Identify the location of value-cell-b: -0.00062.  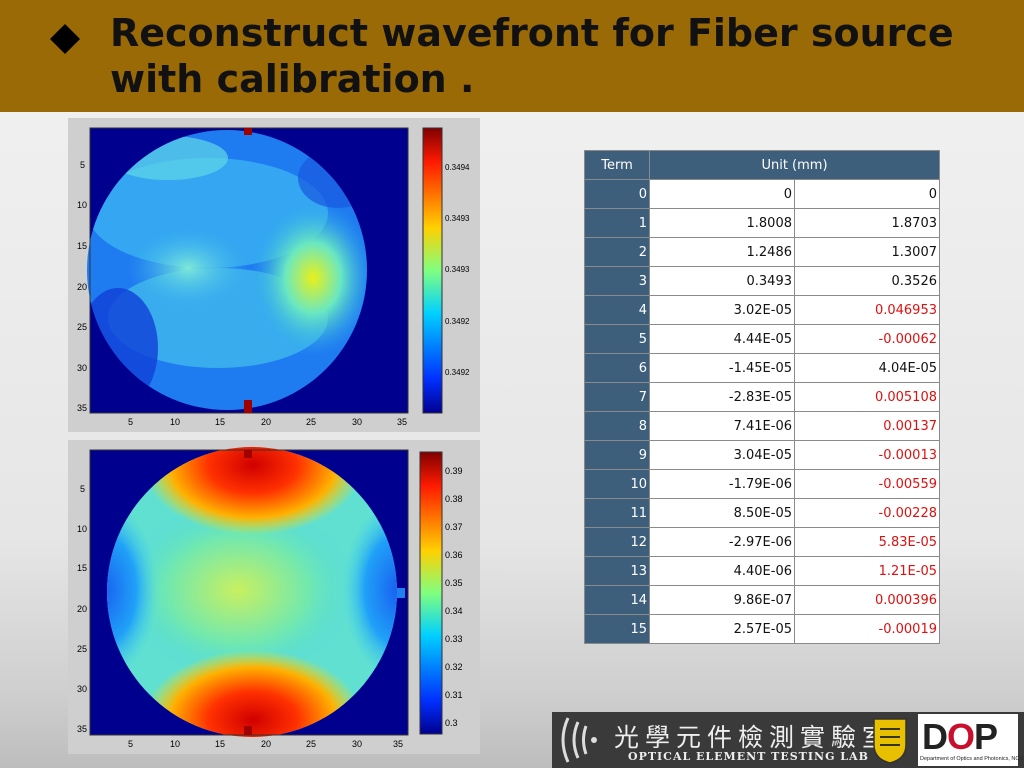
(867, 339).